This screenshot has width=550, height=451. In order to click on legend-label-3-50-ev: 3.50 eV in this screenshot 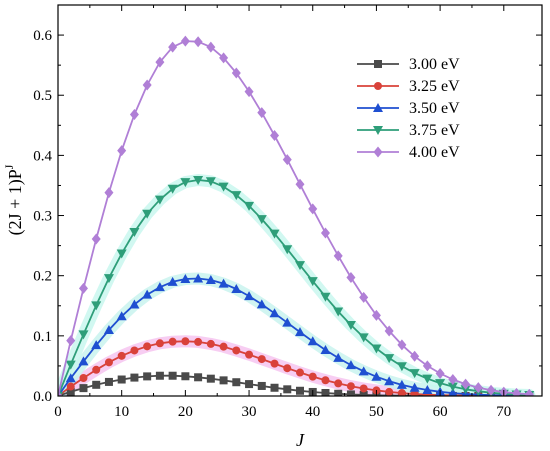, I will do `click(434, 108)`.